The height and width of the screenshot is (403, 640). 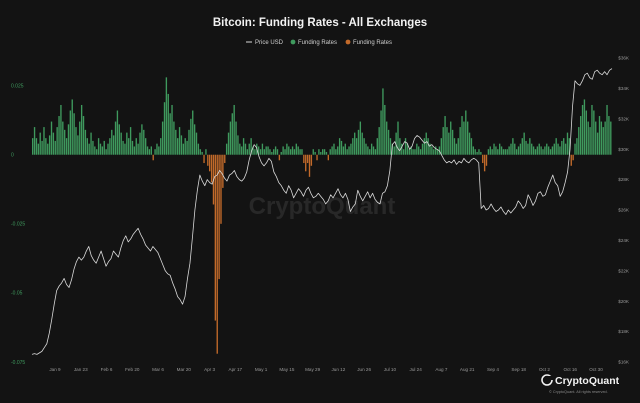 I want to click on legend-price-label: Price USD, so click(x=269, y=43).